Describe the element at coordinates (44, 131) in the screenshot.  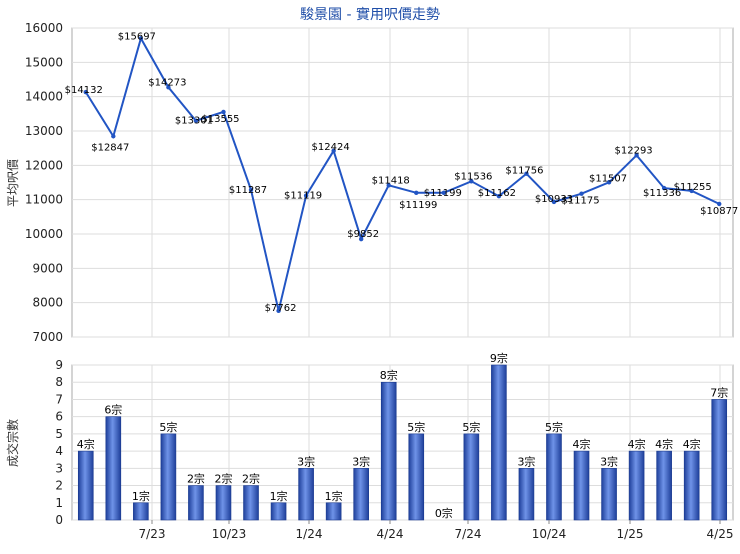
I see `price-tick-label: 13000` at that location.